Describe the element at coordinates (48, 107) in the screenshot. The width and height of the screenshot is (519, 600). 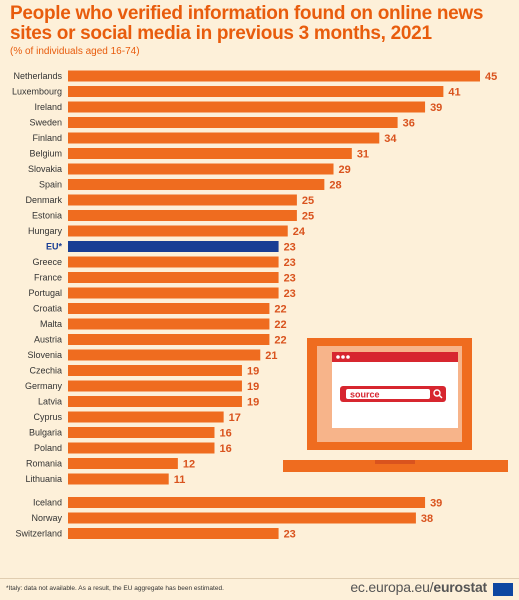
I see `category-label: Ireland` at that location.